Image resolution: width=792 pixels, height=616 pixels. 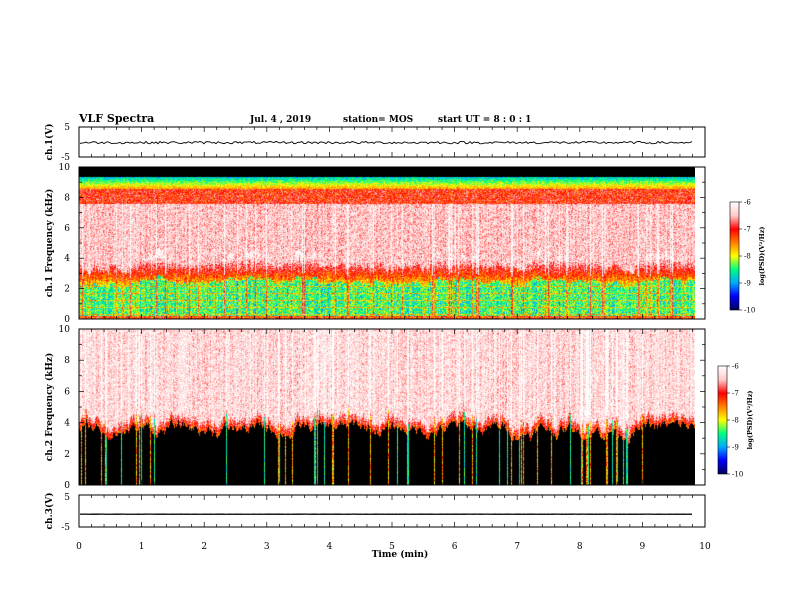 I want to click on time-ticklabel: 3, so click(x=267, y=547).